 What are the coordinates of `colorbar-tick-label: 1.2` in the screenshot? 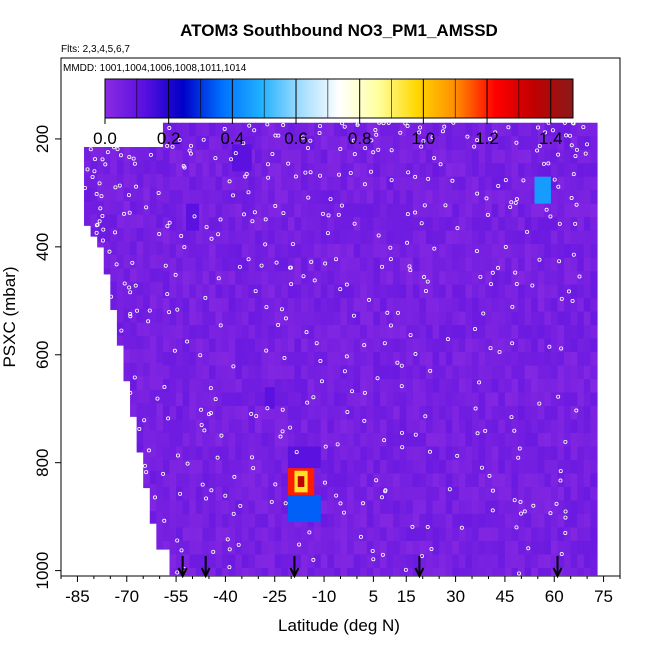 It's located at (487, 138).